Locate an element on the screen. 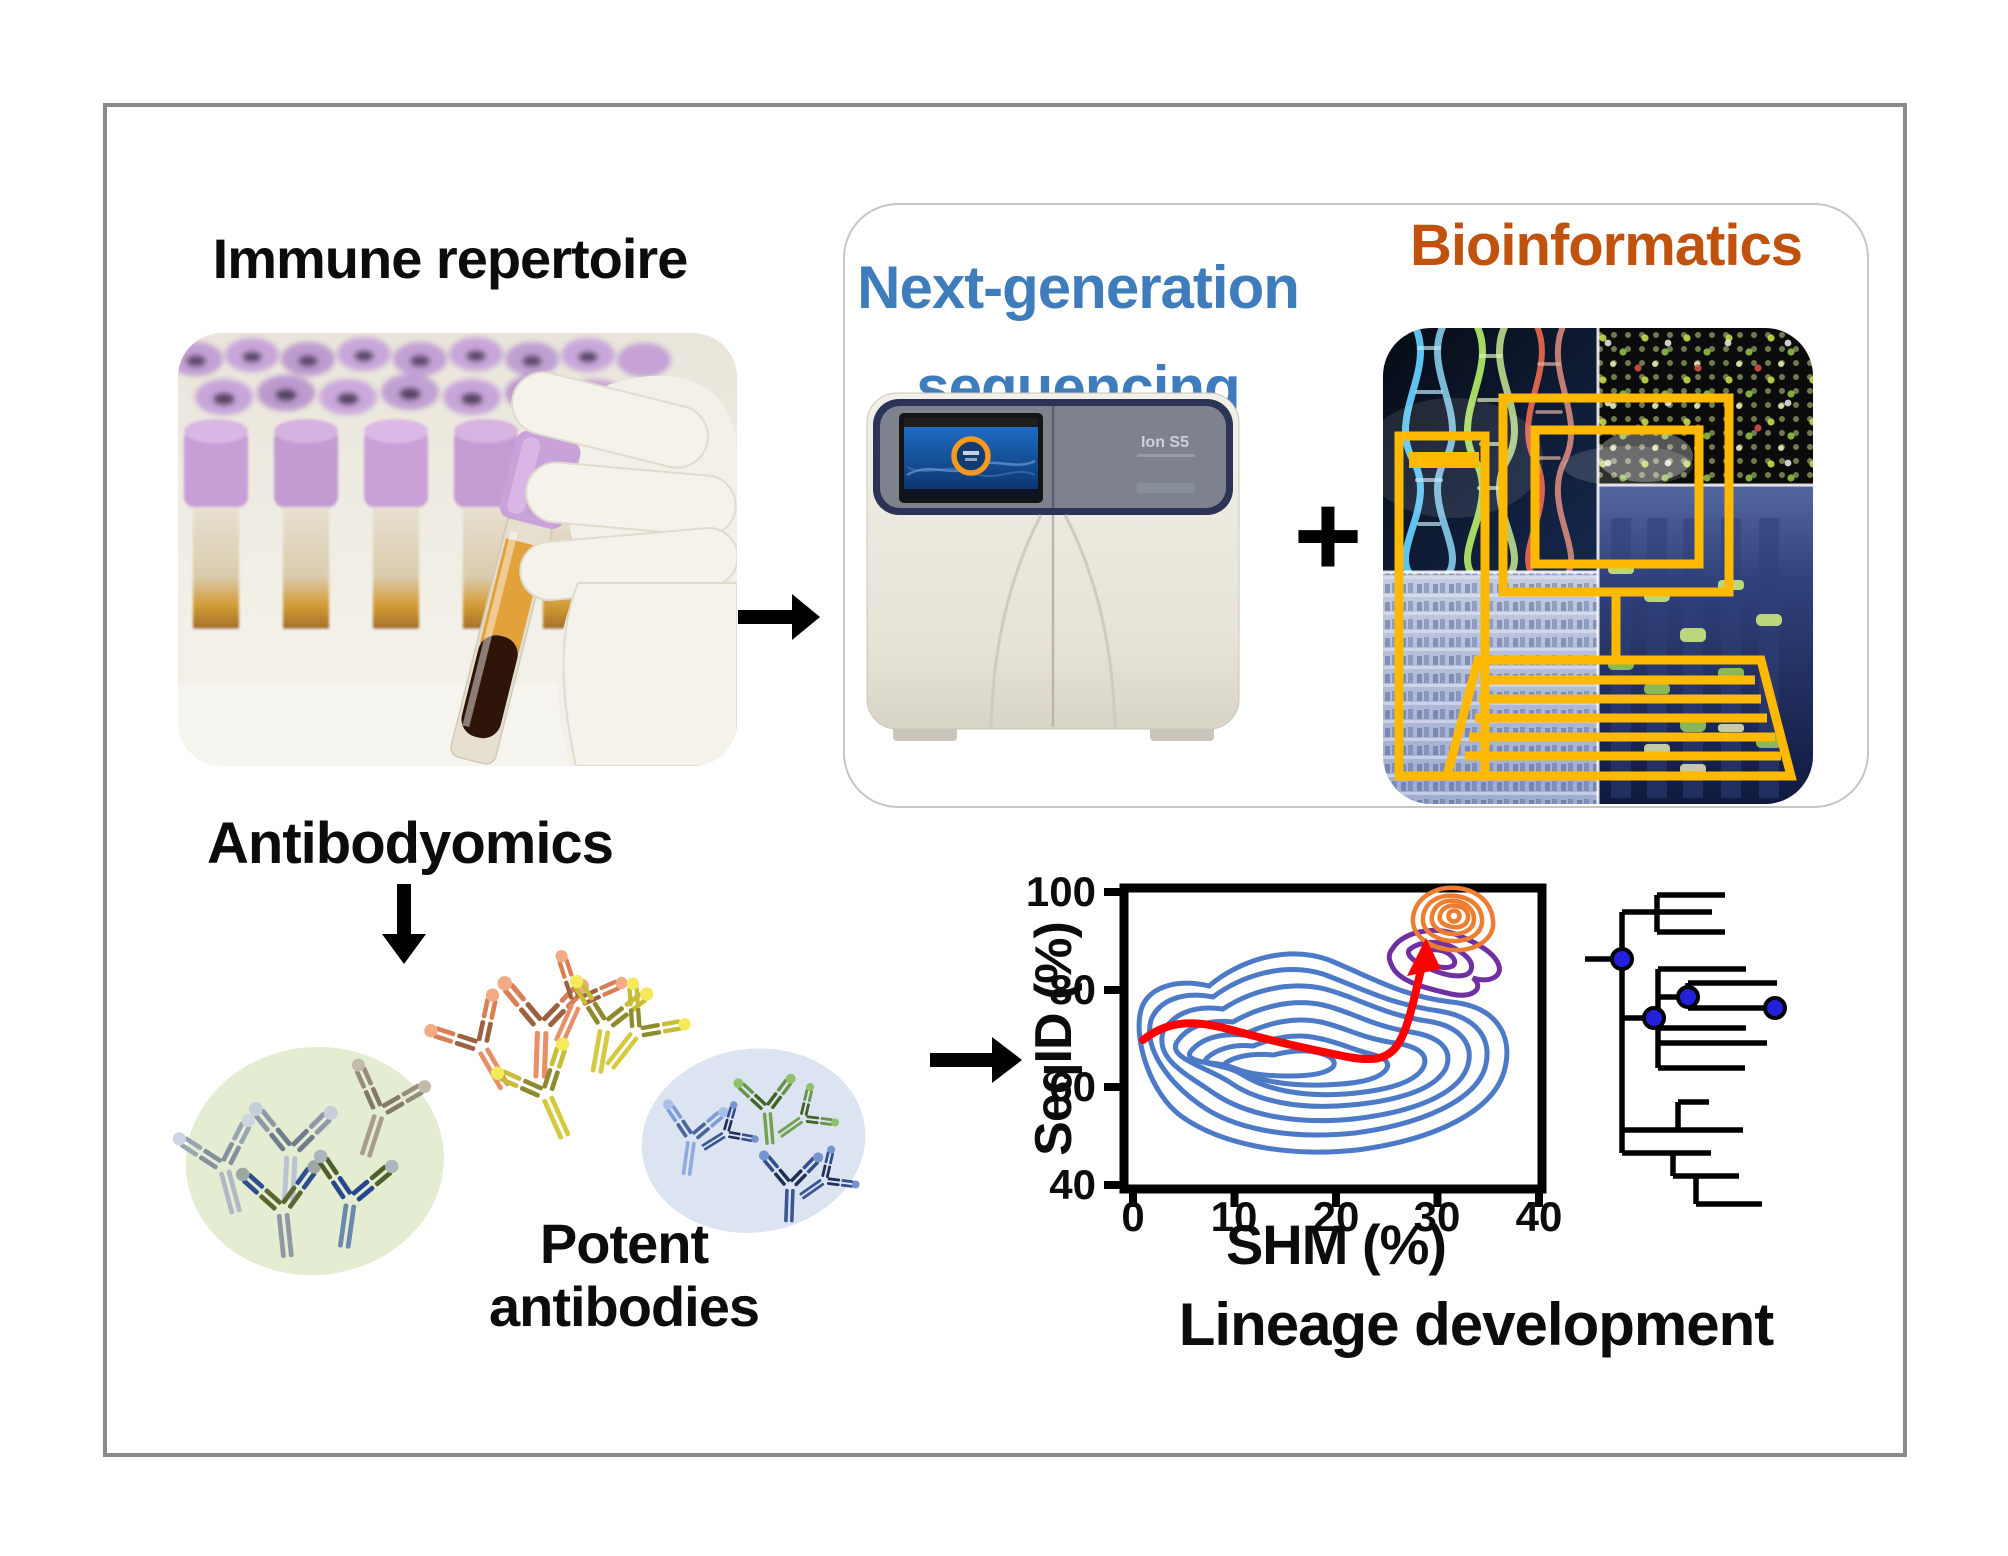 This screenshot has width=2008, height=1556. screen-progress-ring is located at coordinates (971, 456).